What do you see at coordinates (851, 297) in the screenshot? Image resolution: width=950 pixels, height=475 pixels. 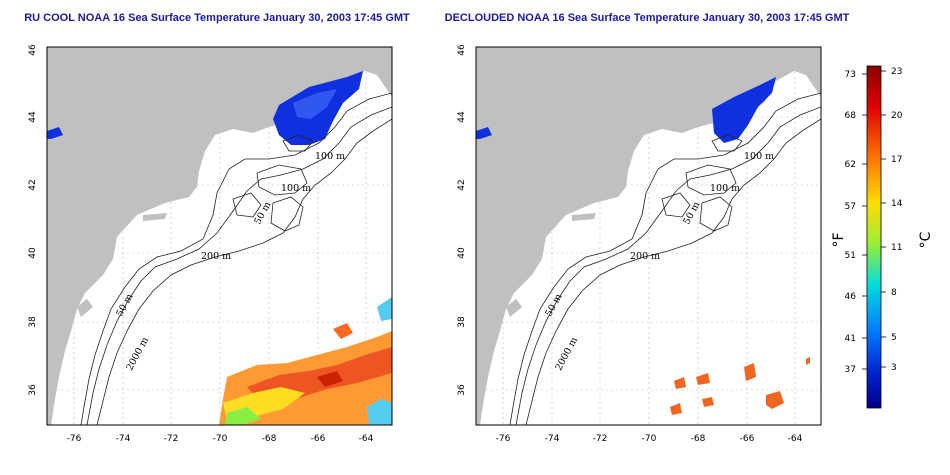 I see `colorbar-f-tick: 46` at bounding box center [851, 297].